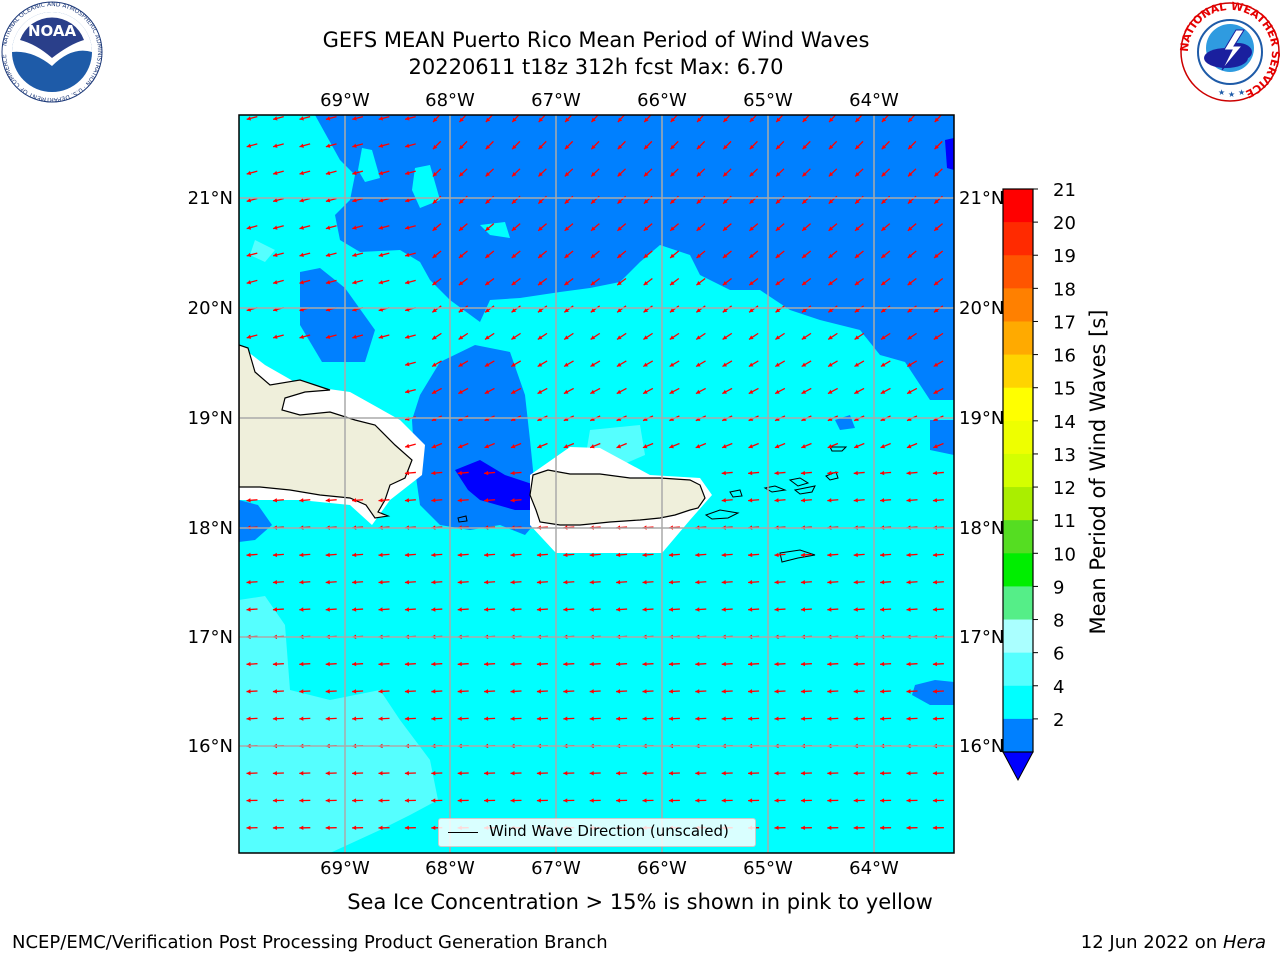  What do you see at coordinates (262, 251) in the screenshot?
I see `ocean-6-8-region-n` at bounding box center [262, 251].